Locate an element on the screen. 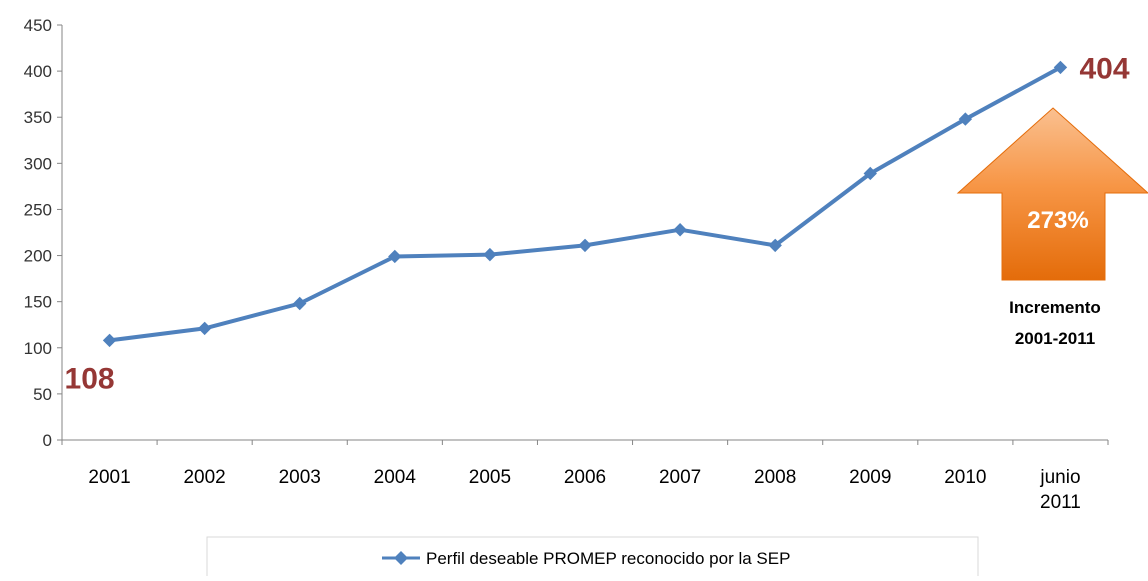 The width and height of the screenshot is (1148, 581). x-tick-label: 2004 is located at coordinates (395, 477).